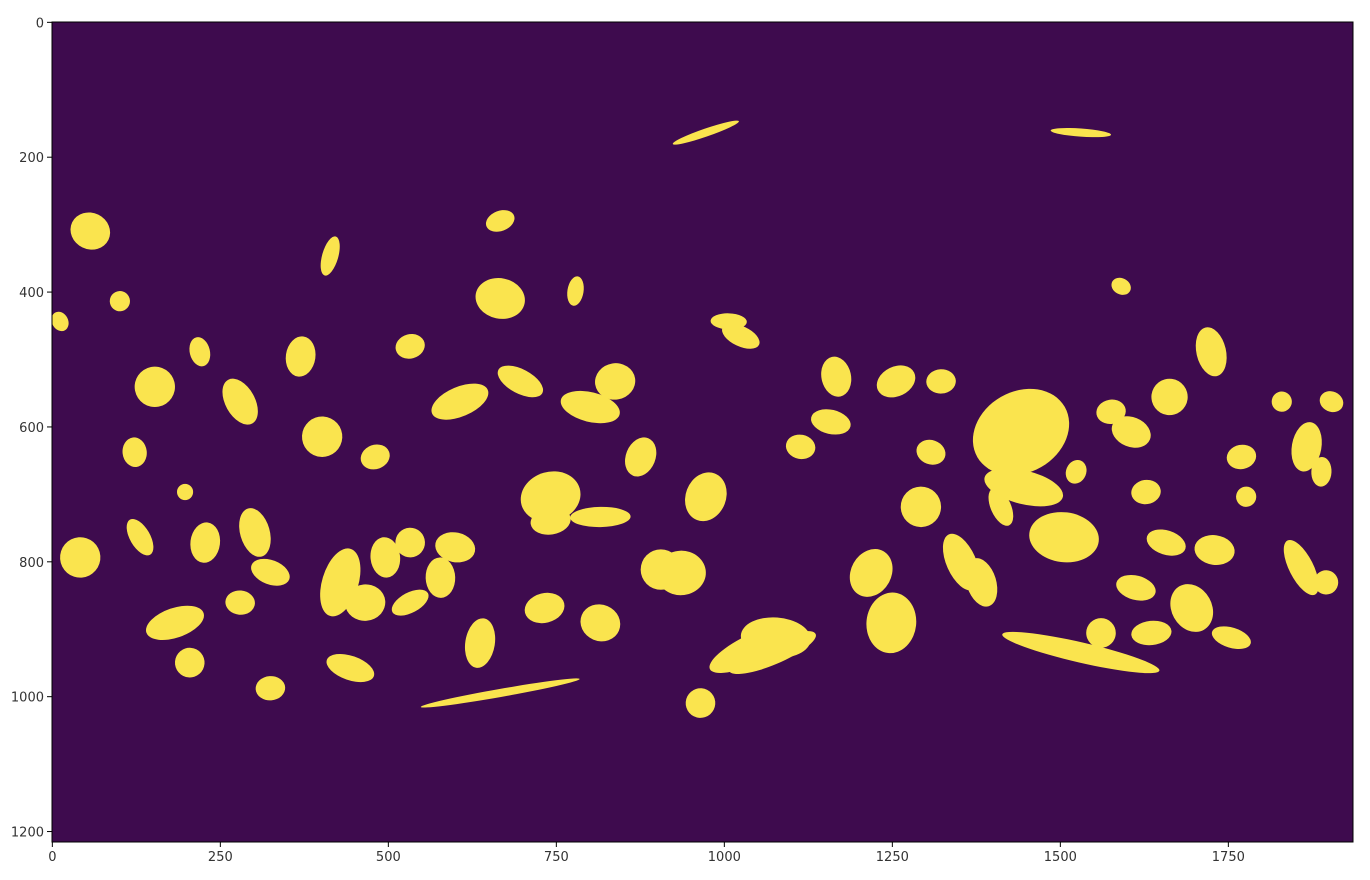  I want to click on y-tick-label: 200, so click(31, 158).